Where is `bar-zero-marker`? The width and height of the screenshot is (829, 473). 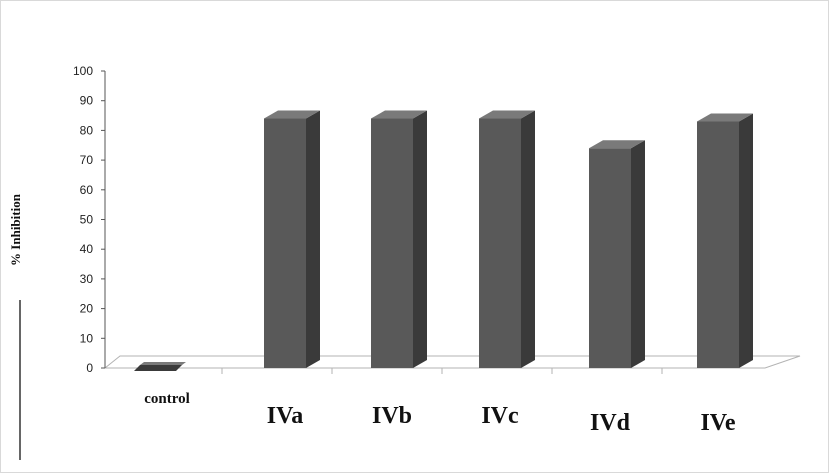
bar-zero-marker is located at coordinates (158, 368).